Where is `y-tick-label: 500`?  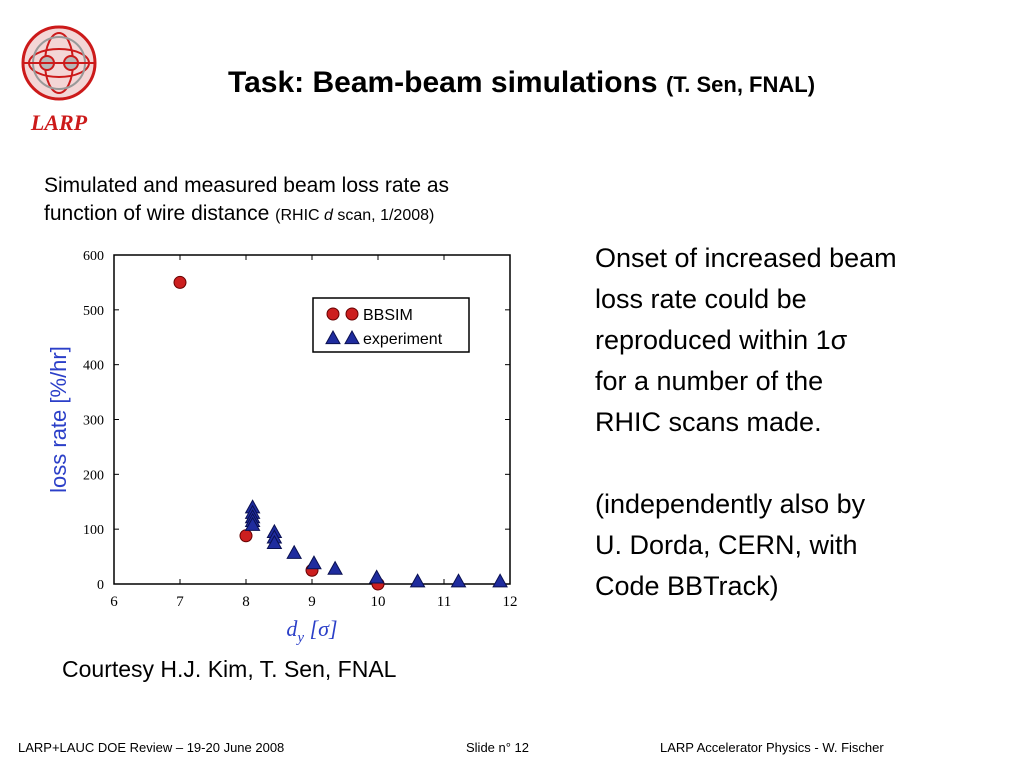 y-tick-label: 500 is located at coordinates (93, 311).